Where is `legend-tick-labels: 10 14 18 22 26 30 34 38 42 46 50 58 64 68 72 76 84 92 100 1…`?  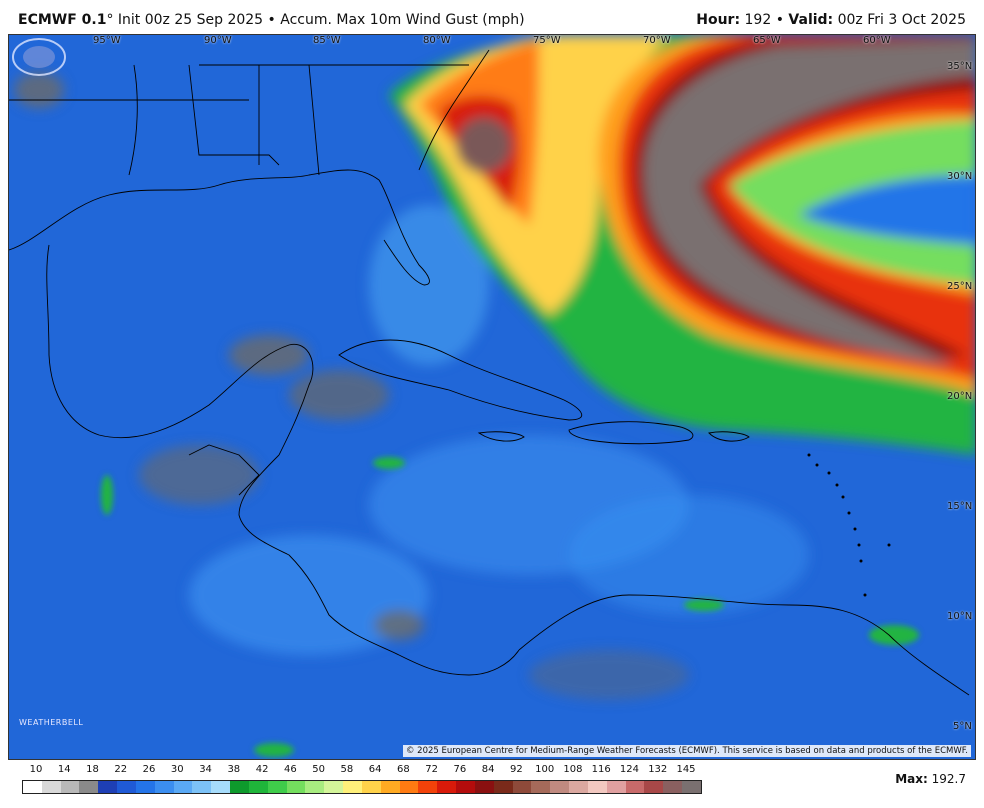 legend-tick-labels: 10 14 18 22 26 30 34 38 42 46 50 58 64 68 72 76 84 92 100 1… is located at coordinates (362, 771).